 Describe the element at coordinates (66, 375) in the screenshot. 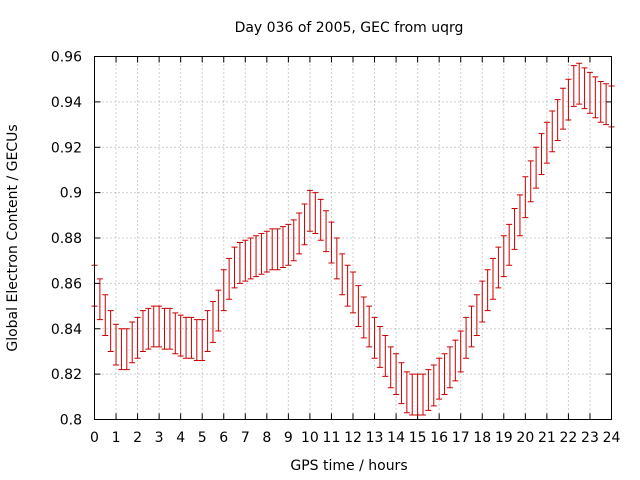

I see `y-tick-label: 0.82` at that location.